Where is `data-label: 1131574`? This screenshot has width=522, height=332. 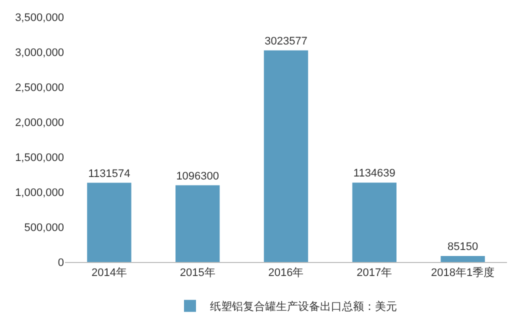
data-label: 1131574 is located at coordinates (109, 174).